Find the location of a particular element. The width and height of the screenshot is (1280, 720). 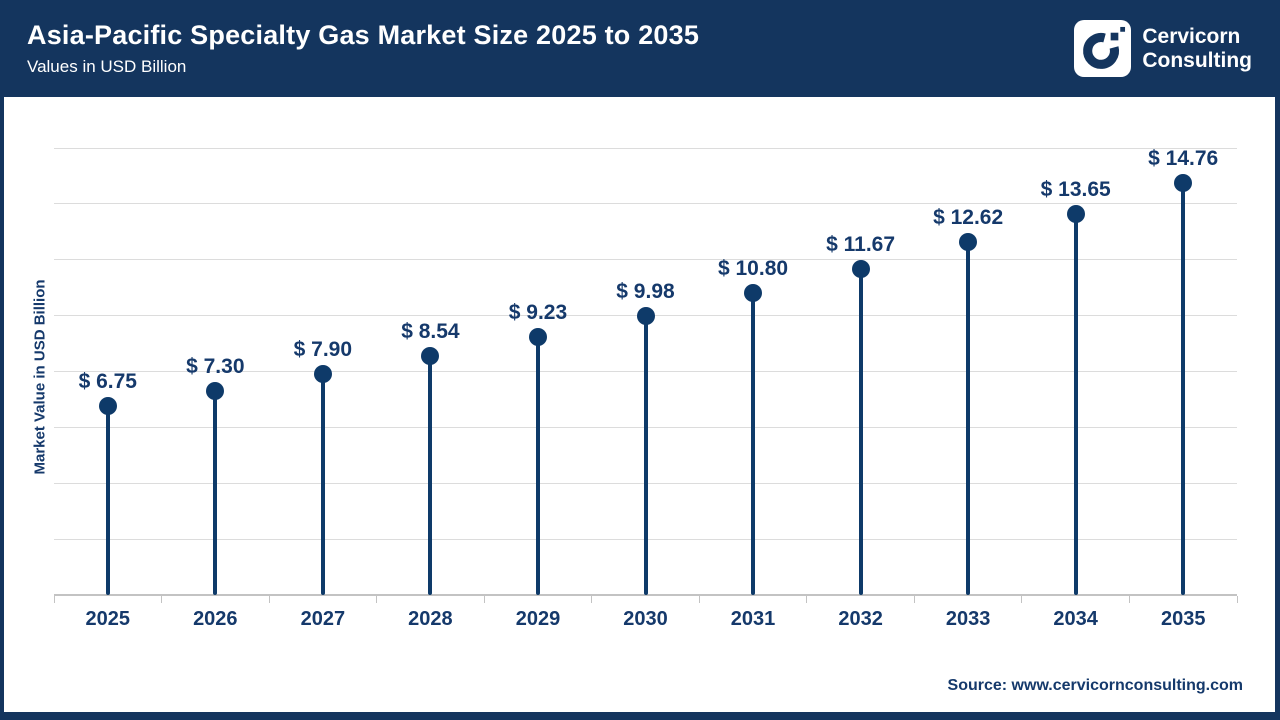

data-point-label: $ 10.80 is located at coordinates (753, 269).